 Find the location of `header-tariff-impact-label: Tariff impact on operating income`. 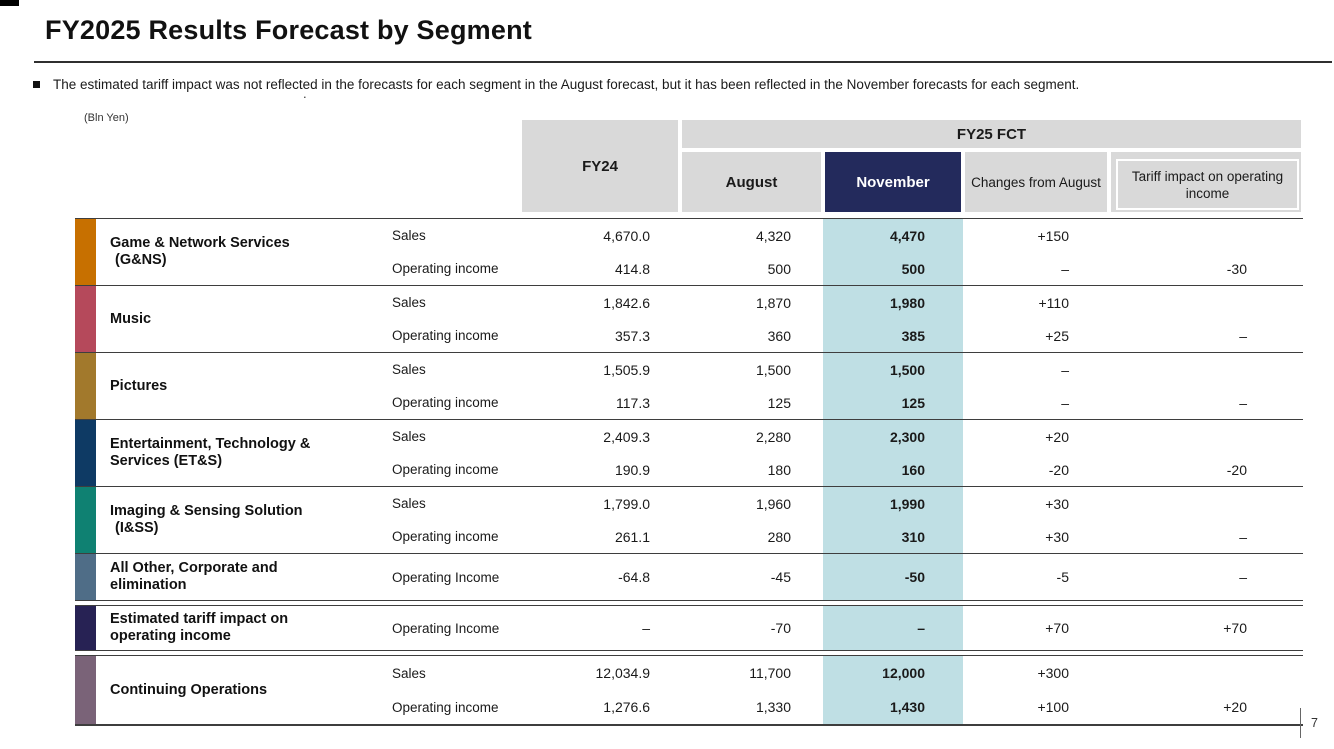

header-tariff-impact-label: Tariff impact on operating income is located at coordinates (1207, 184).